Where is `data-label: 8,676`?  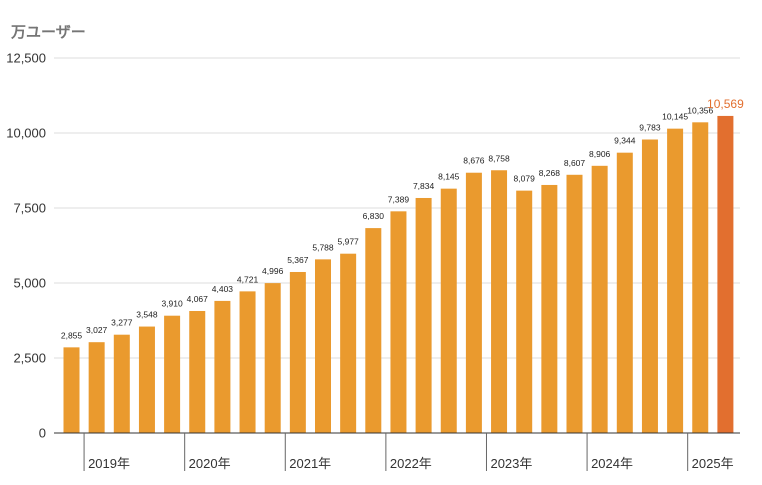
data-label: 8,676 is located at coordinates (474, 161).